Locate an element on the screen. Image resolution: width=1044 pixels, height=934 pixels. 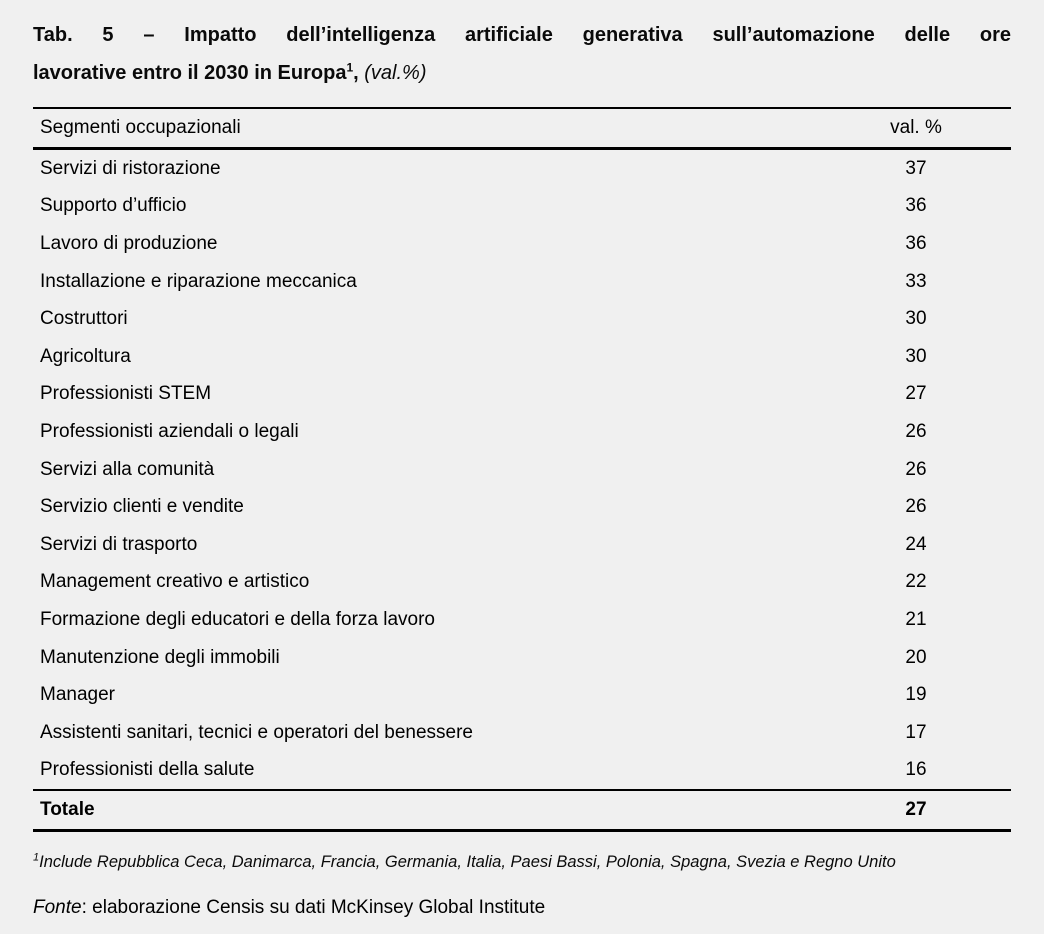
segment-label: Professionisti aziendali o legali is located at coordinates (169, 431).